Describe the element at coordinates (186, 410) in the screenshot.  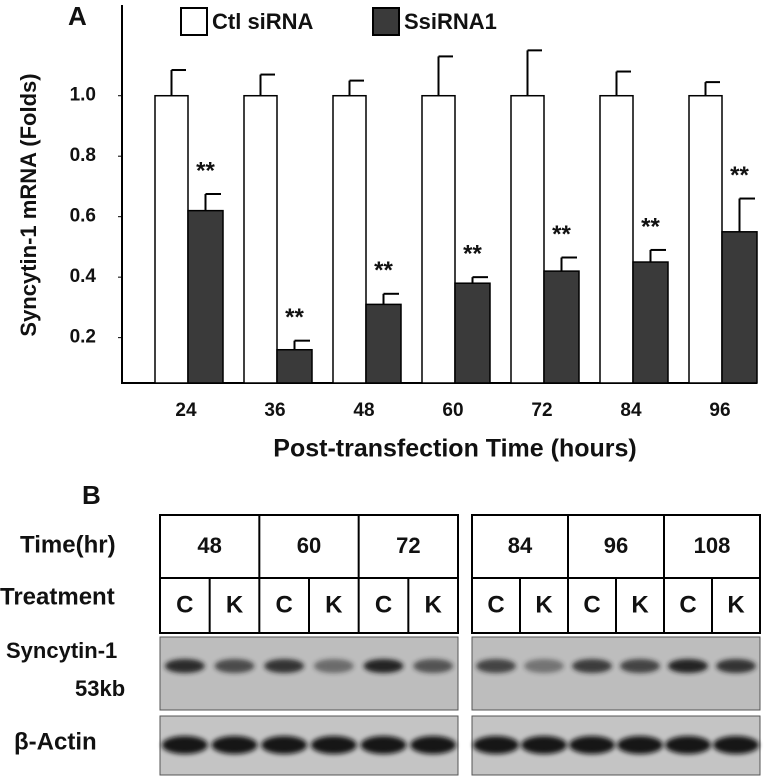
I see `x-tick-label: 24` at that location.